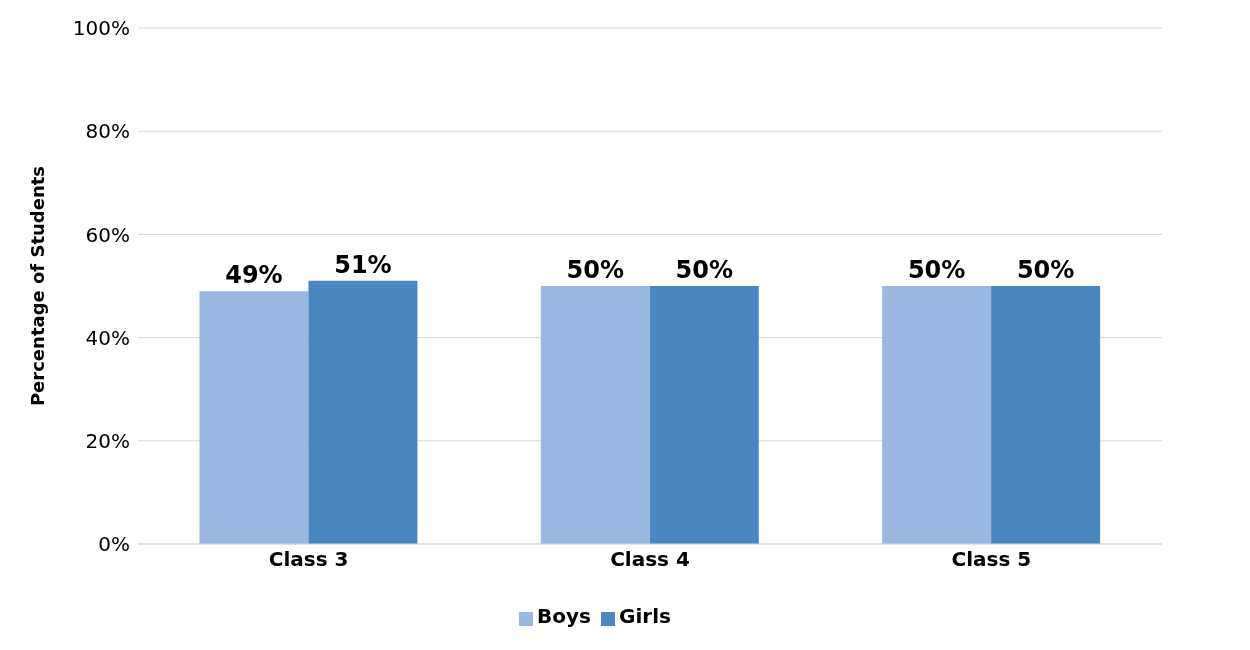  Describe the element at coordinates (114, 544) in the screenshot. I see `y-tick-label: 0%` at that location.